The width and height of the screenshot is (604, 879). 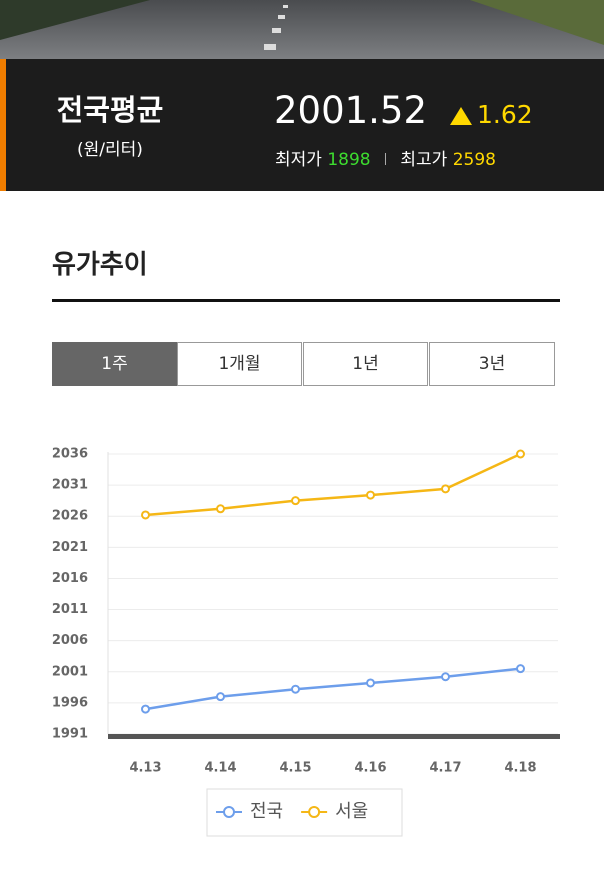 I want to click on x-axis, so click(x=334, y=736).